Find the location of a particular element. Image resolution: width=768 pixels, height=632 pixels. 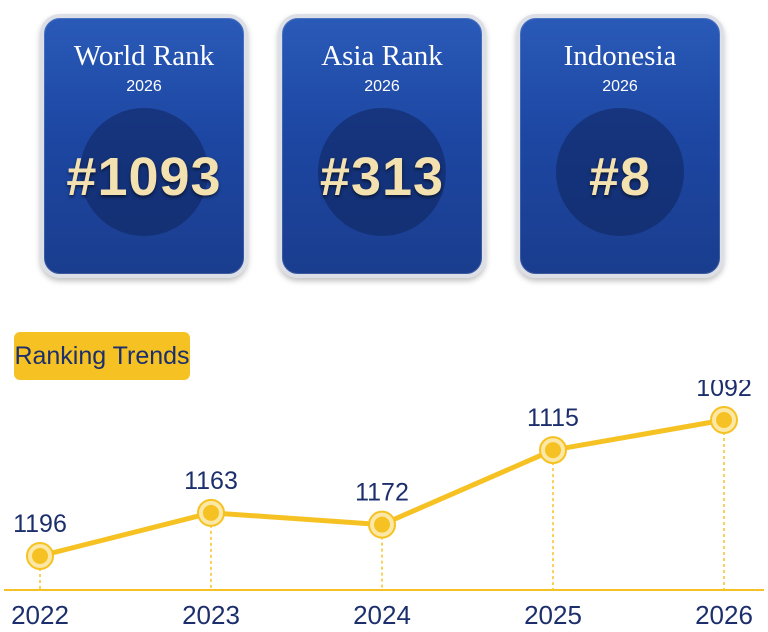

card-title: Indonesia is located at coordinates (620, 56).